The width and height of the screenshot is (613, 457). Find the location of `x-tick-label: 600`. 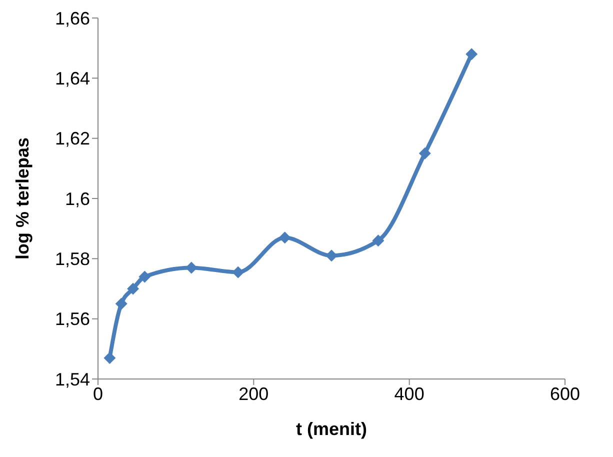

x-tick-label: 600 is located at coordinates (565, 394).